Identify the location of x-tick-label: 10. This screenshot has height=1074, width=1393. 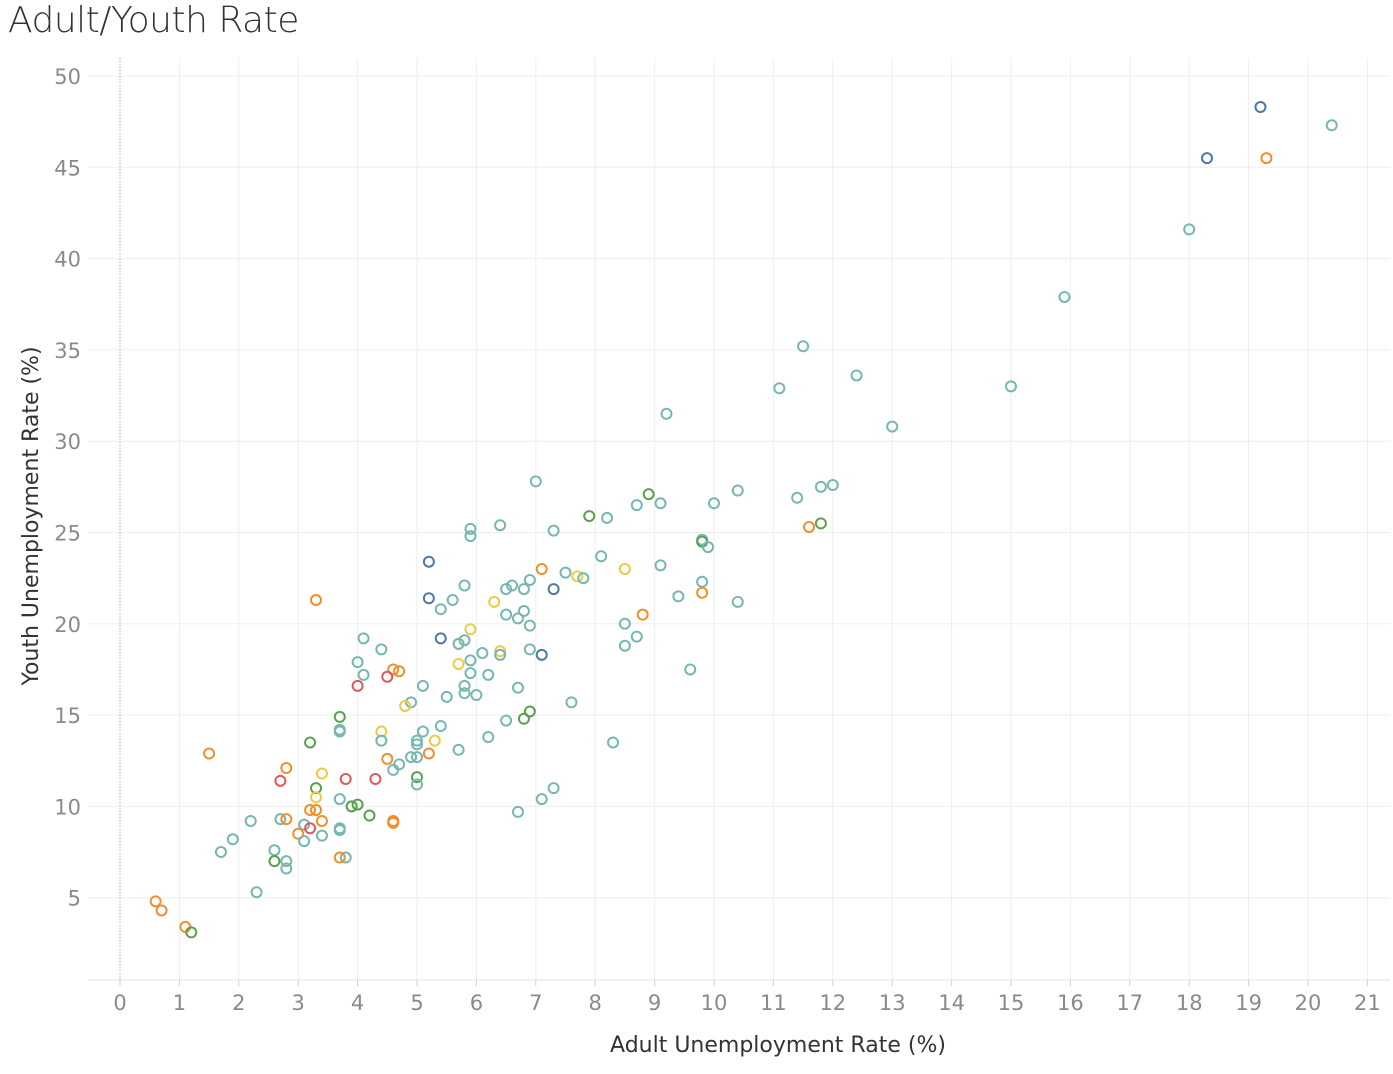
(714, 1003).